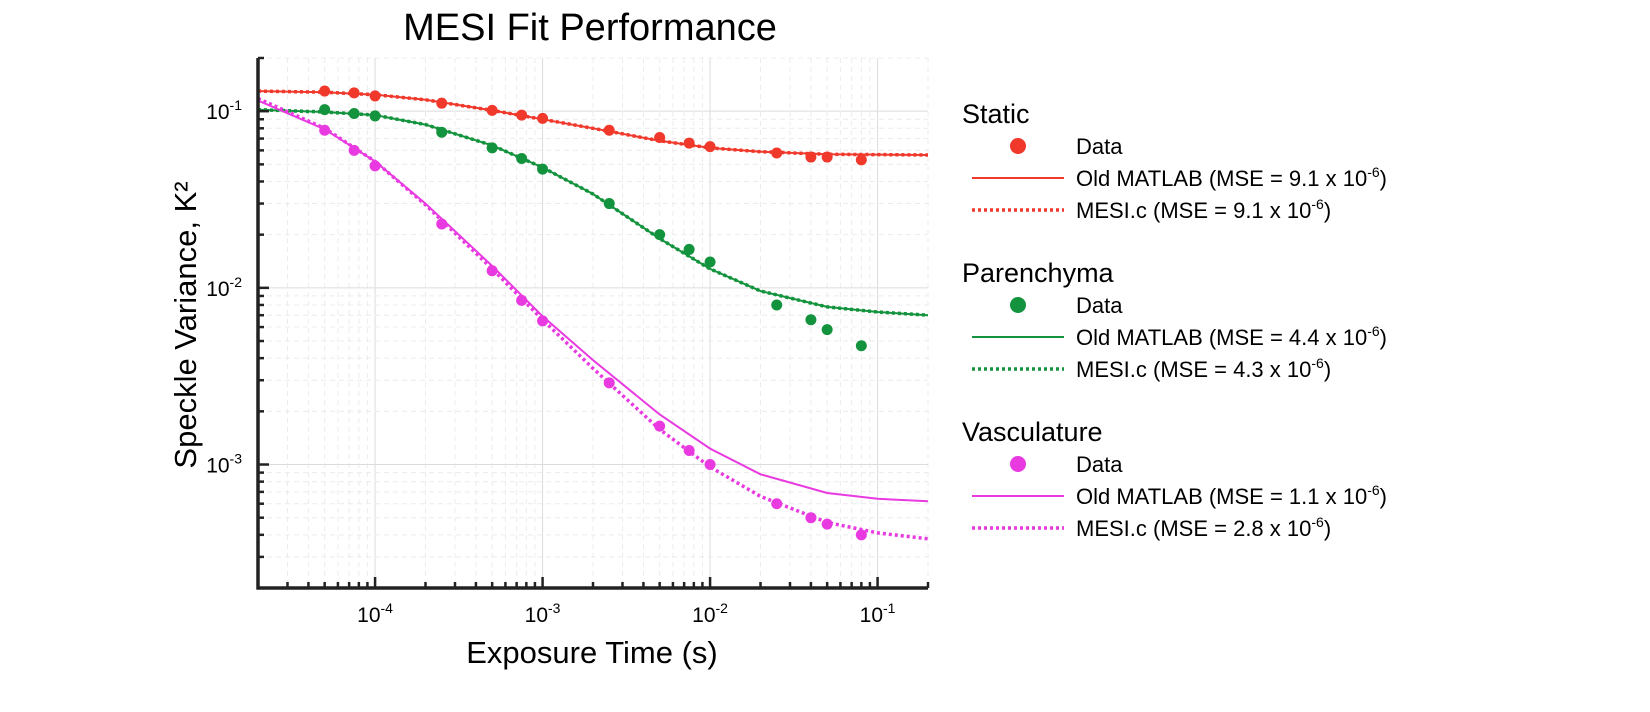  What do you see at coordinates (224, 464) in the screenshot?
I see `y-tick-label: 10⁻³` at bounding box center [224, 464].